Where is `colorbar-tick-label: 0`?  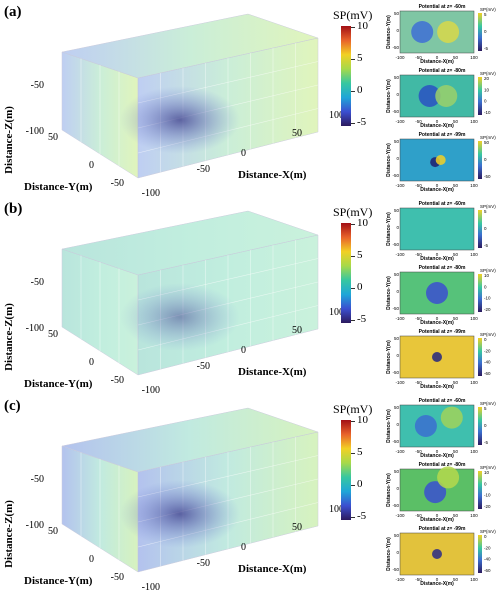
colorbar-tick-label: 0 is located at coordinates (357, 287).